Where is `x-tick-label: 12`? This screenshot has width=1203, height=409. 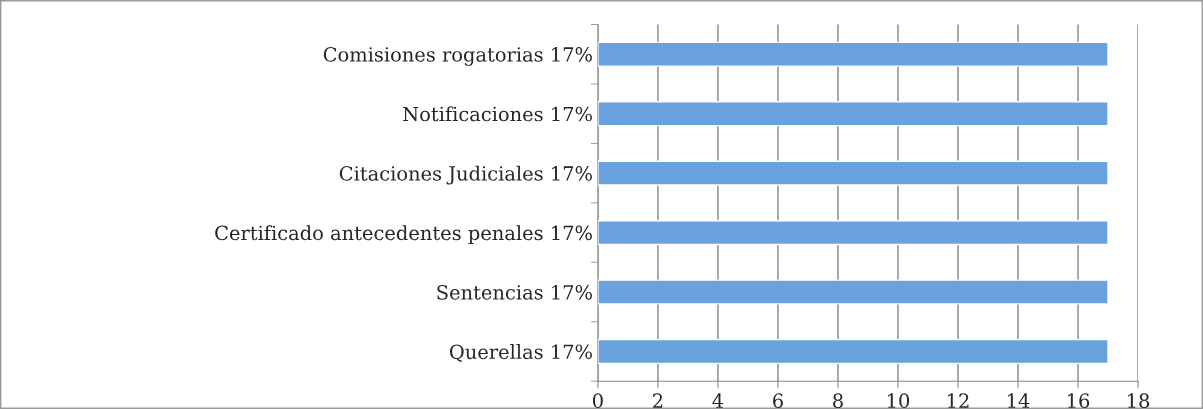
x-tick-label: 12 is located at coordinates (958, 400).